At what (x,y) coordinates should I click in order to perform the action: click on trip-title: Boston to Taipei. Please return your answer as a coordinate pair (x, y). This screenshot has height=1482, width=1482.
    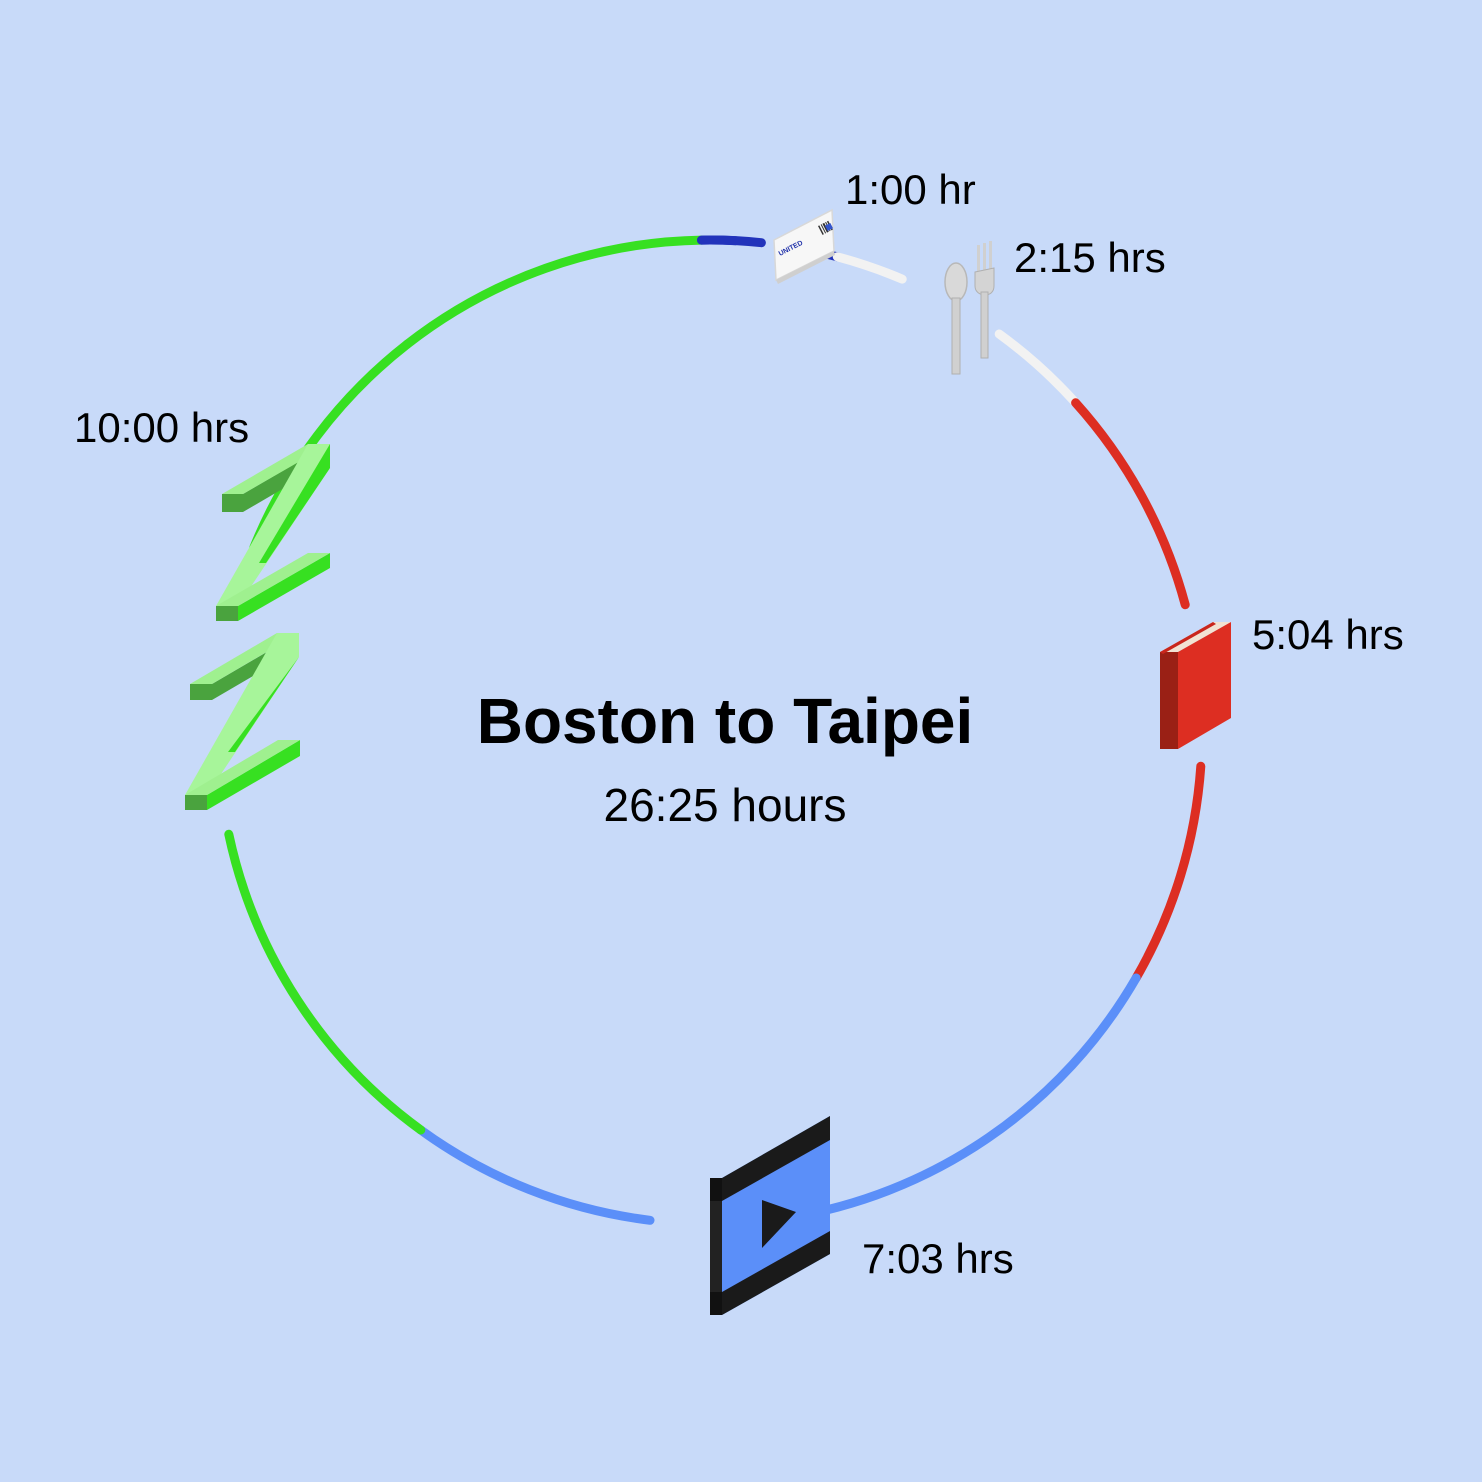
    Looking at the image, I should click on (725, 721).